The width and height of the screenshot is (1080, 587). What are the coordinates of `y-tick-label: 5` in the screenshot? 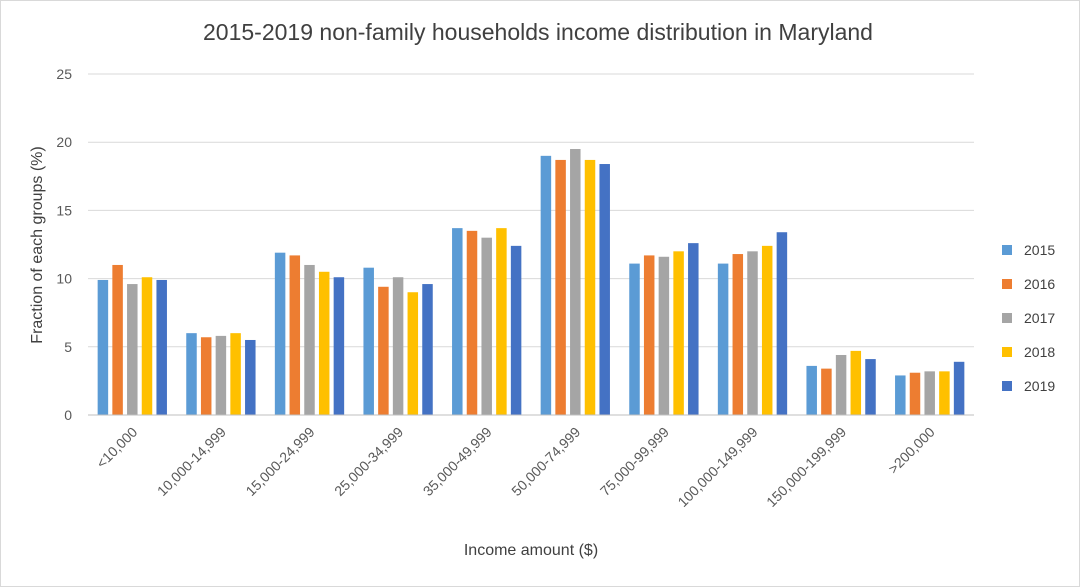 It's located at (68, 347).